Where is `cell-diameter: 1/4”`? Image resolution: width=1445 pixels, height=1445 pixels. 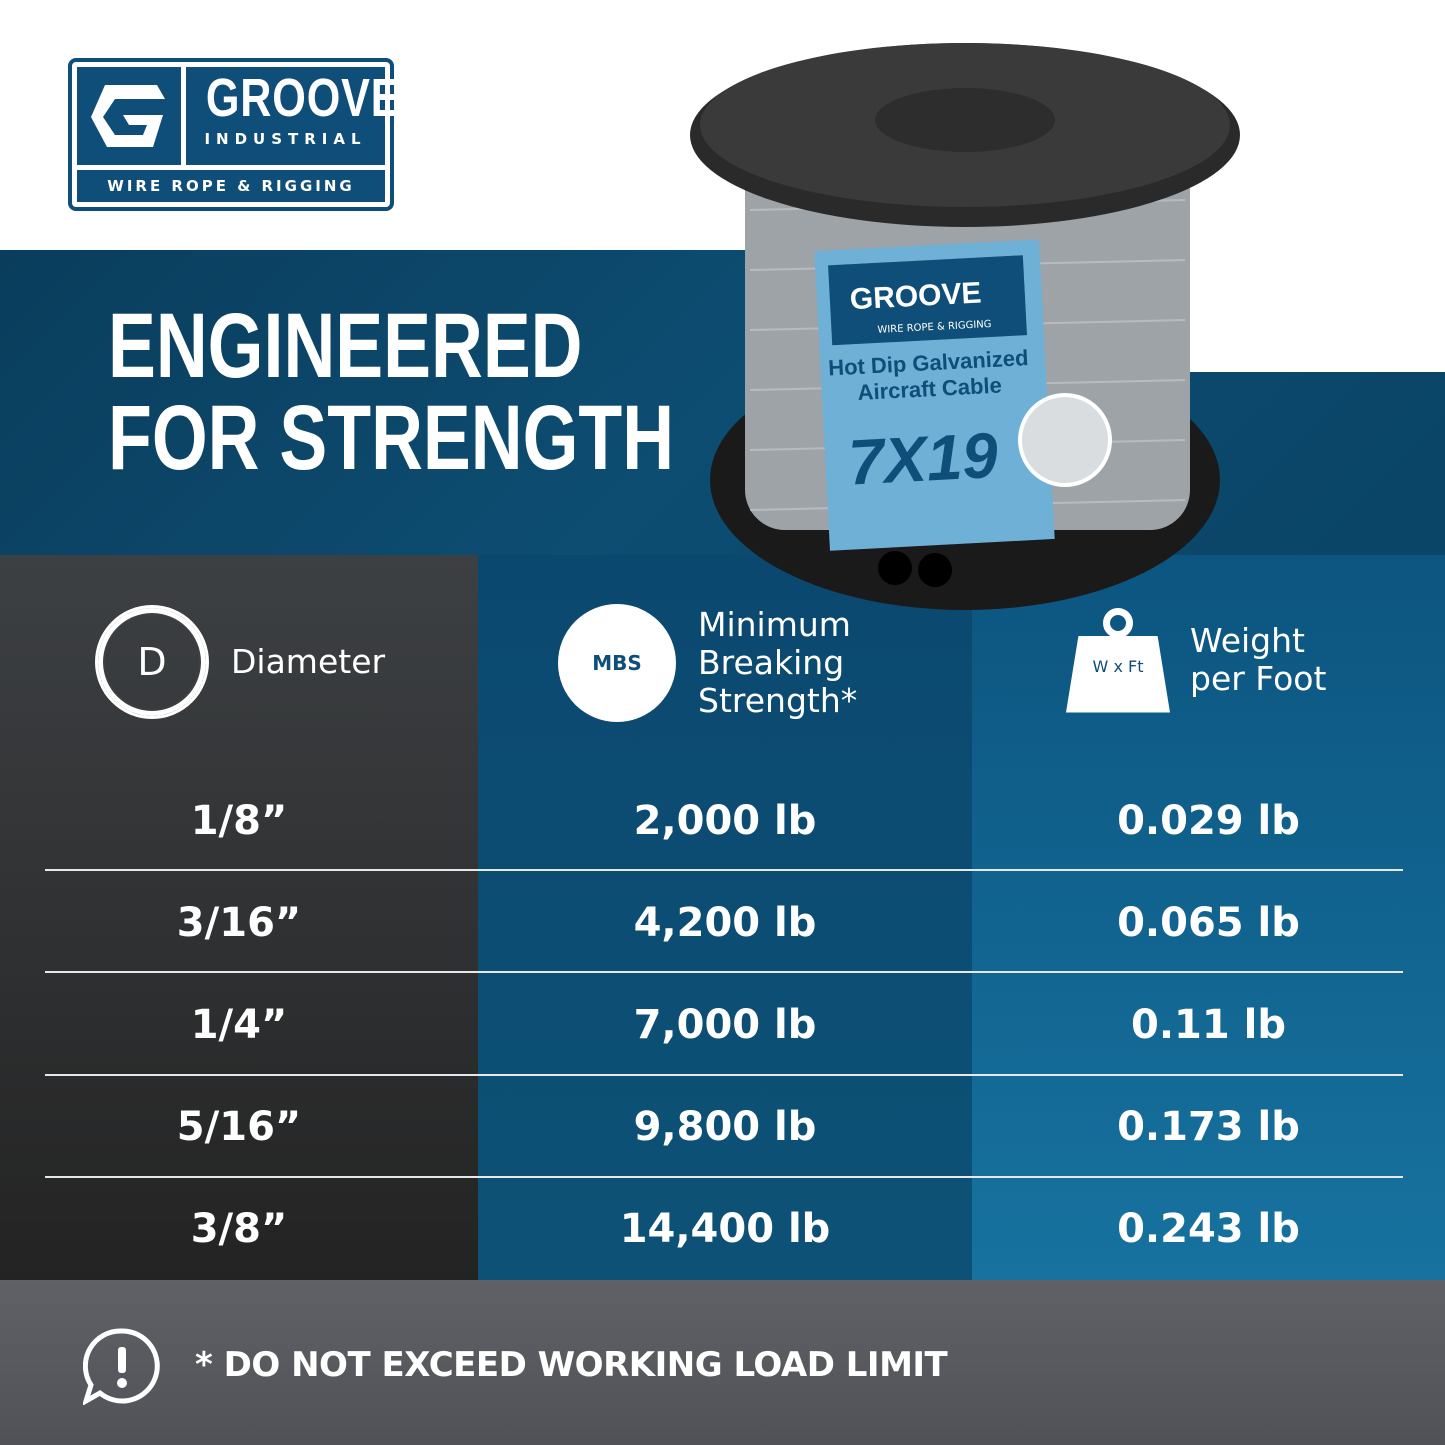
cell-diameter: 1/4” is located at coordinates (239, 1025).